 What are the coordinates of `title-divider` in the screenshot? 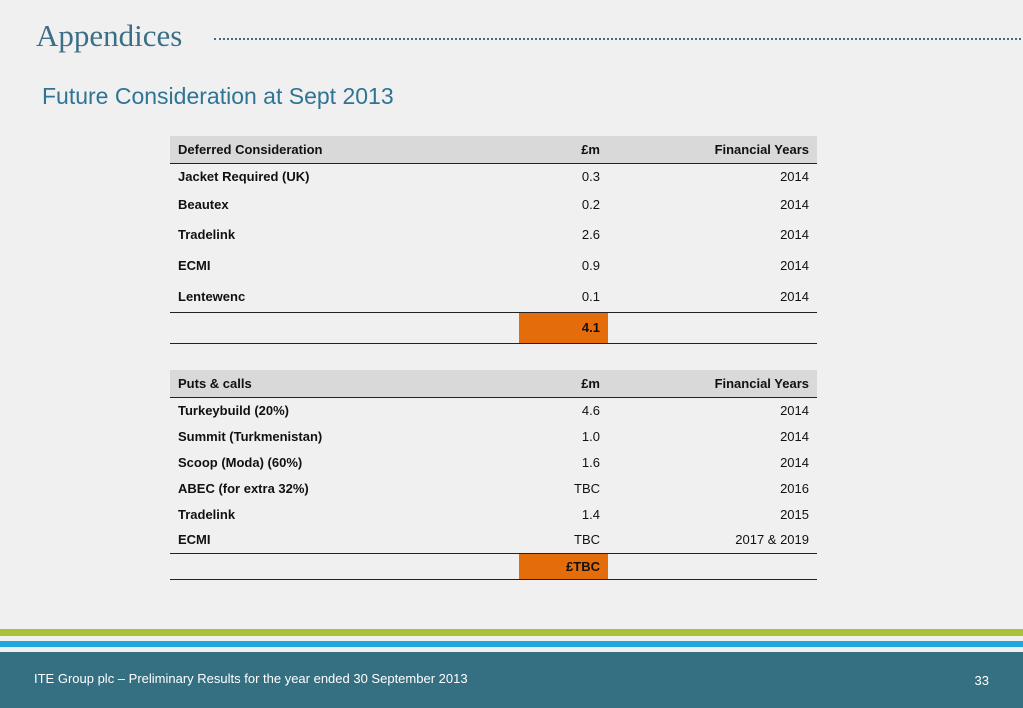 It's located at (617, 39).